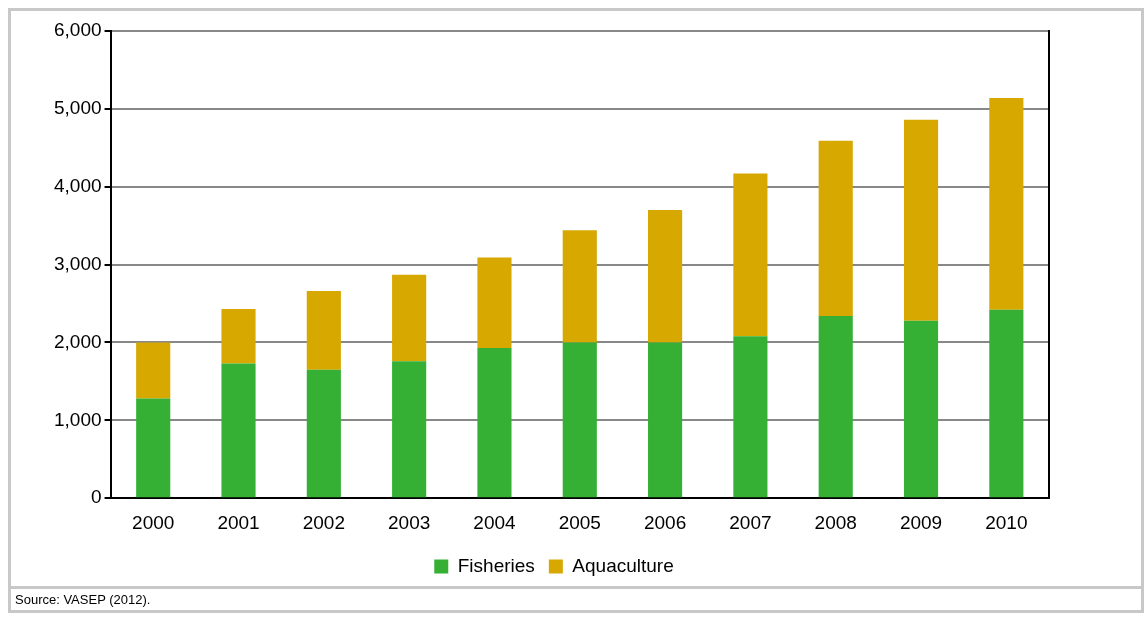  What do you see at coordinates (495, 522) in the screenshot?
I see `x-tick-label: 2004` at bounding box center [495, 522].